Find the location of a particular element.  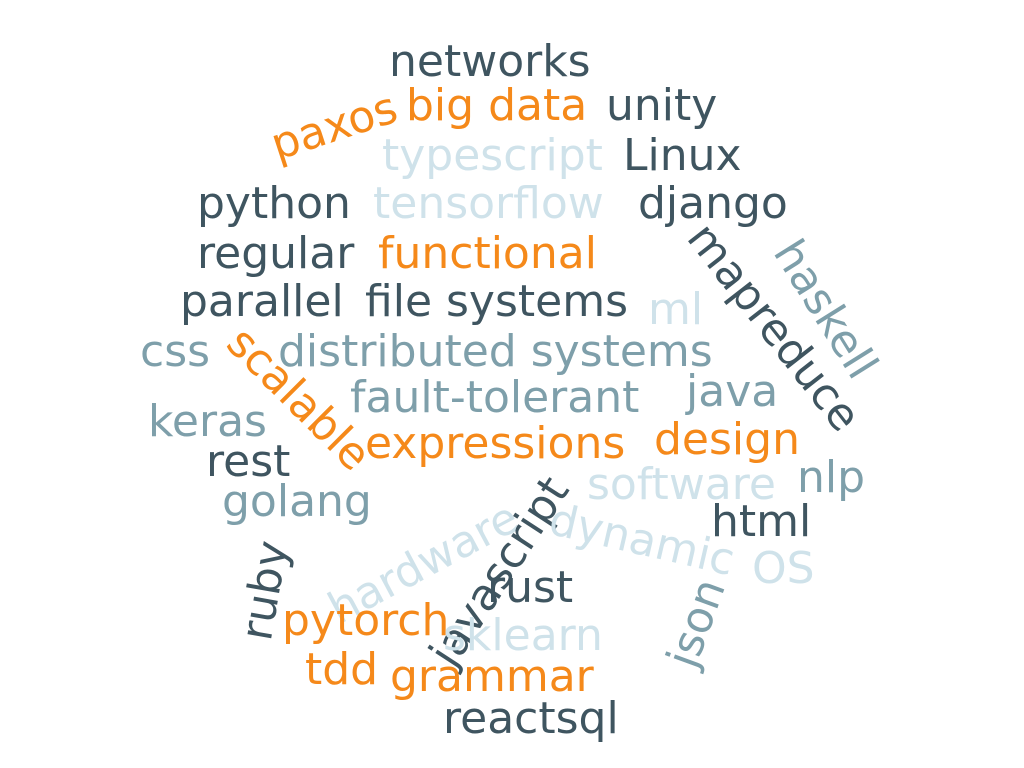

word-regular: regular is located at coordinates (276, 253).